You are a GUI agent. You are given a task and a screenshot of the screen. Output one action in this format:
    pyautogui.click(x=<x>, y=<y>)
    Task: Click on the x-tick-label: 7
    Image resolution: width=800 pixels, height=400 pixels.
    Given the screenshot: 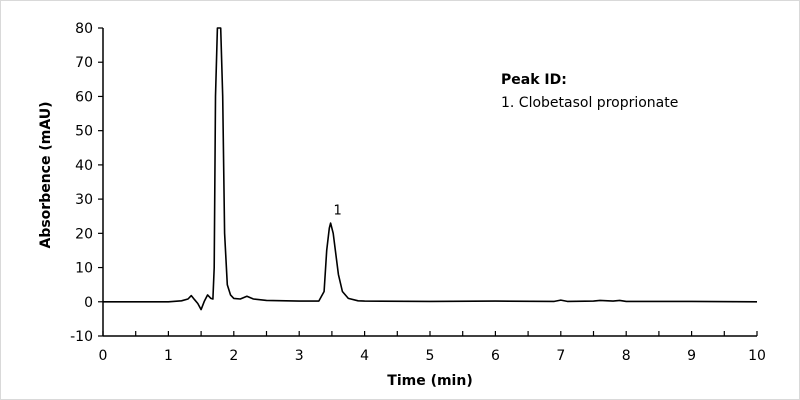 What is the action you would take?
    pyautogui.click(x=560, y=356)
    